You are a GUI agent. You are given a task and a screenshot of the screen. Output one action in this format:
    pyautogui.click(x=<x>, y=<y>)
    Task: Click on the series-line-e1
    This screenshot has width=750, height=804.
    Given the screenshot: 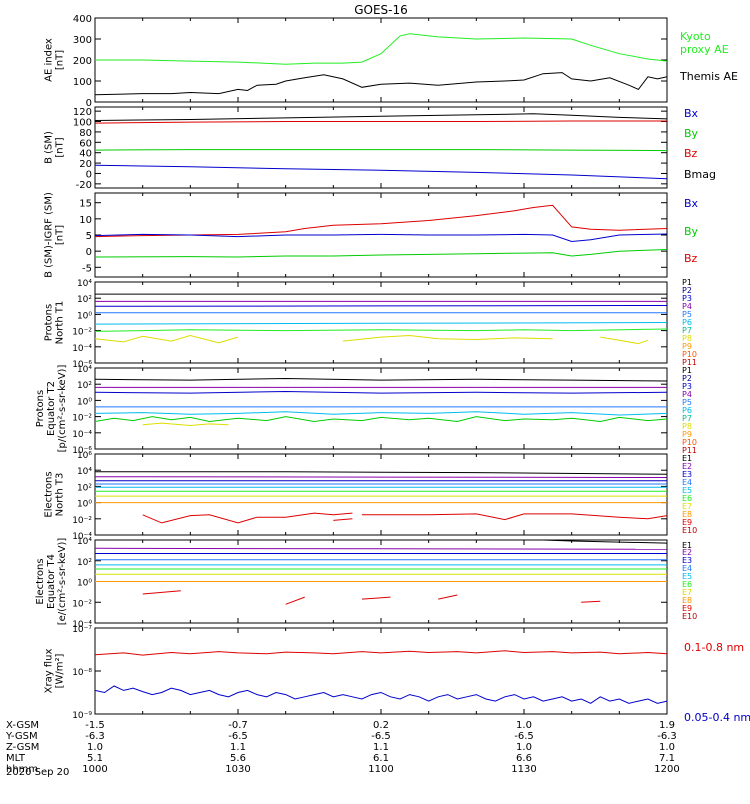 What is the action you would take?
    pyautogui.click(x=381, y=473)
    